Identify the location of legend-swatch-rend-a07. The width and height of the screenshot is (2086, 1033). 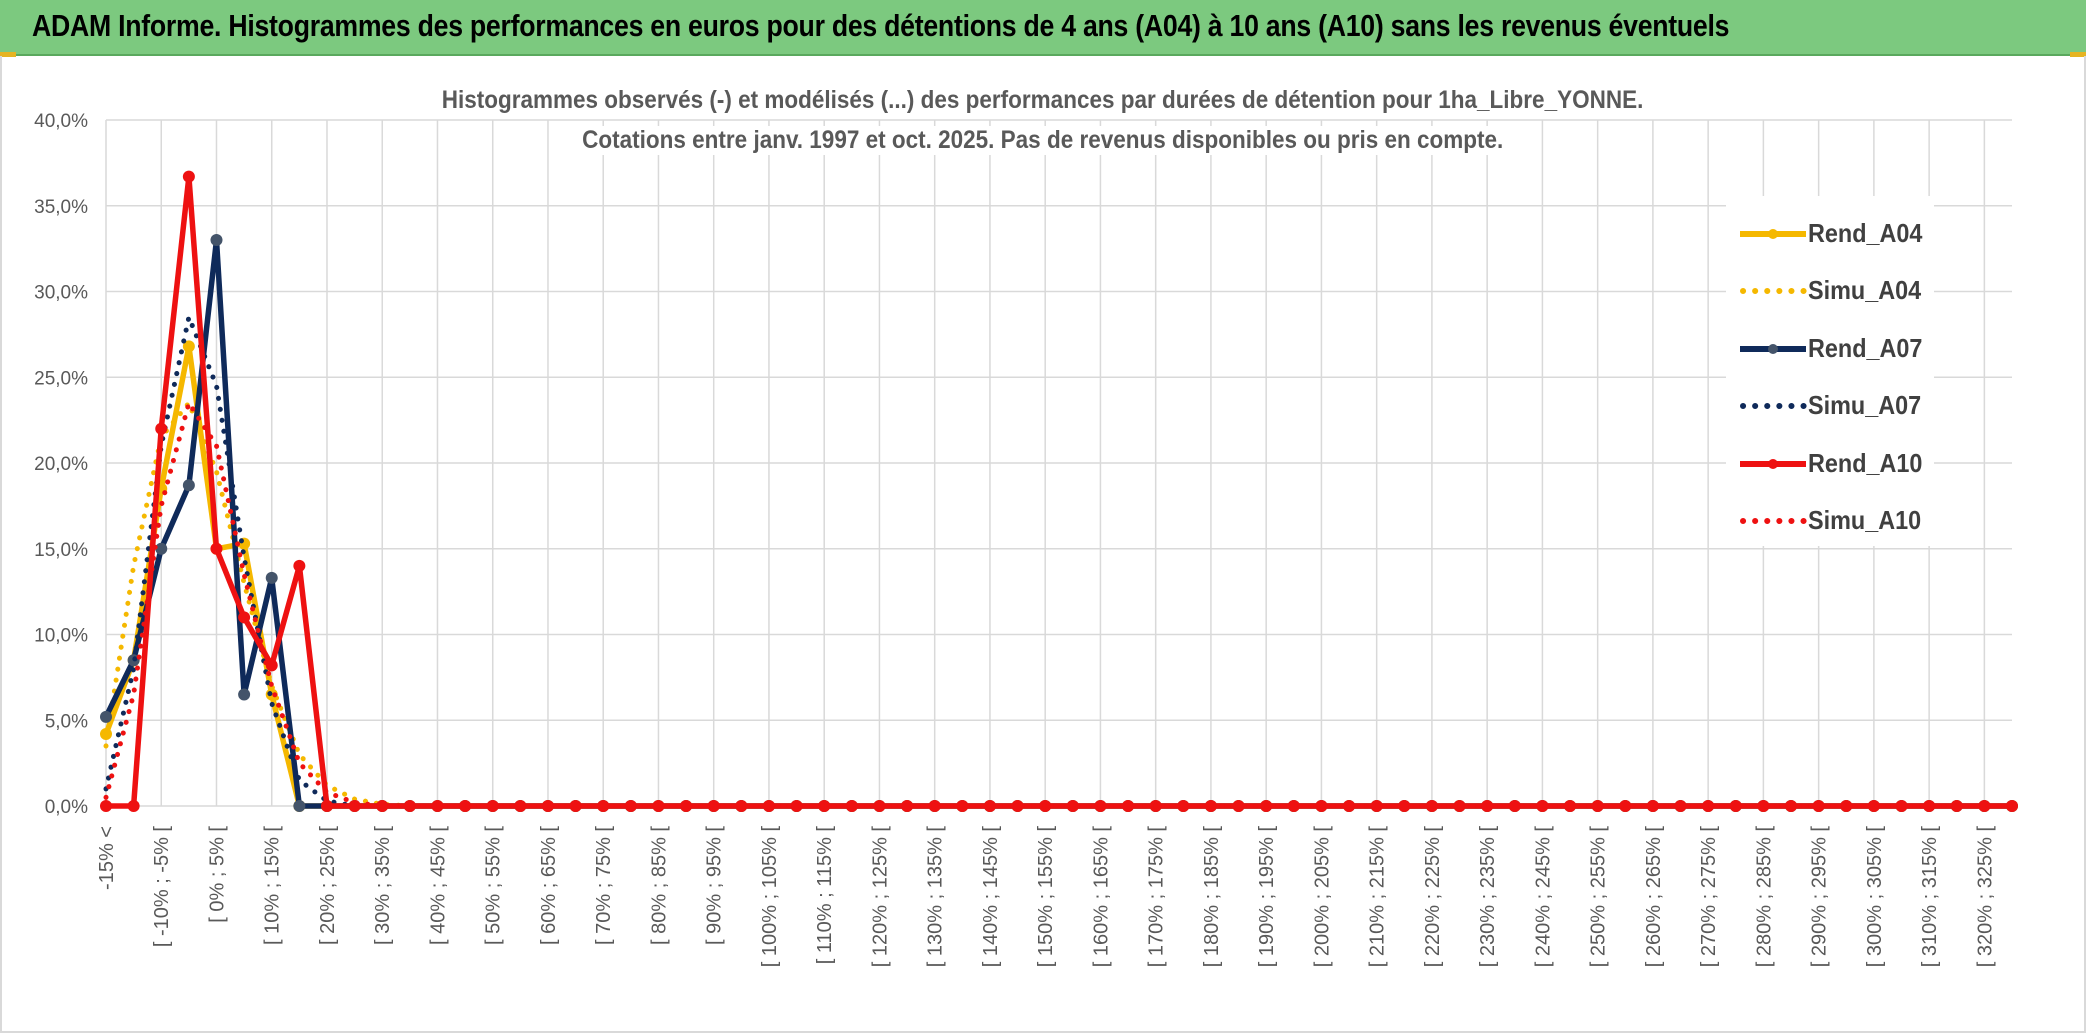
(1773, 349).